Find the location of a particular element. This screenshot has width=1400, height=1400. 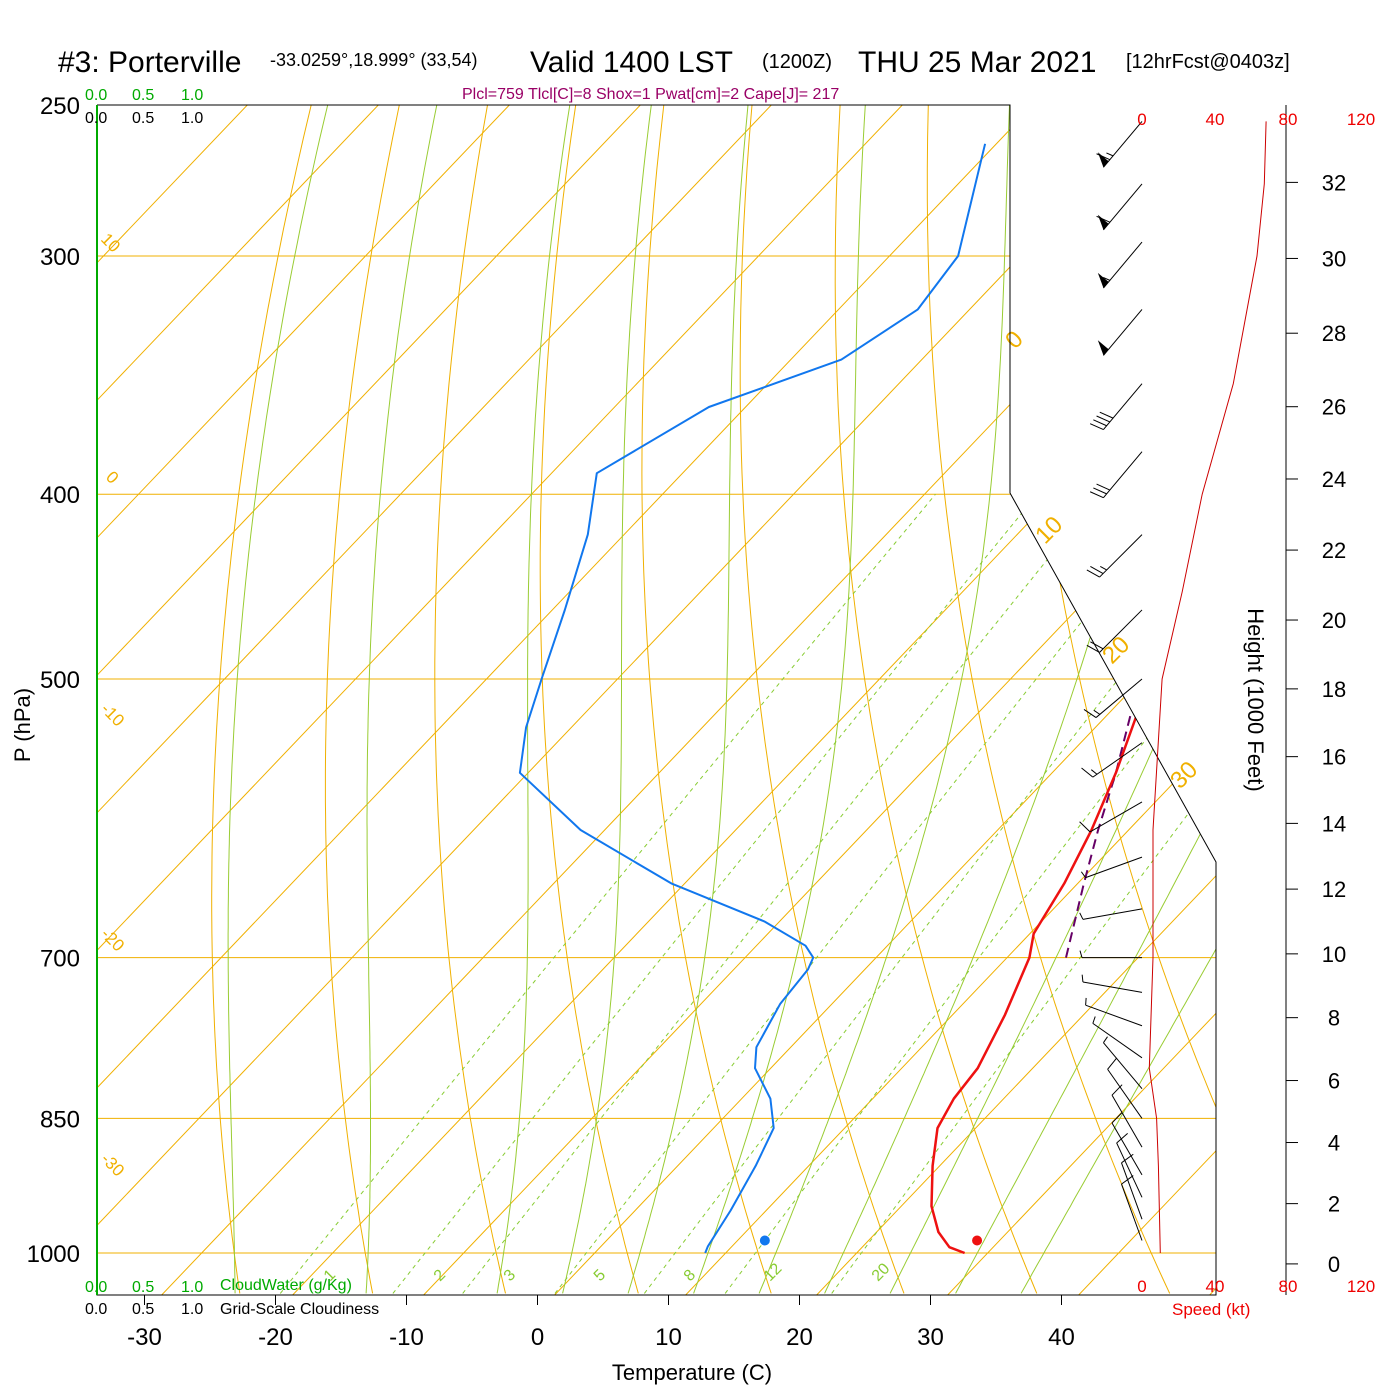

cloud-scale-top-black-2: 1.0 is located at coordinates (192, 118).